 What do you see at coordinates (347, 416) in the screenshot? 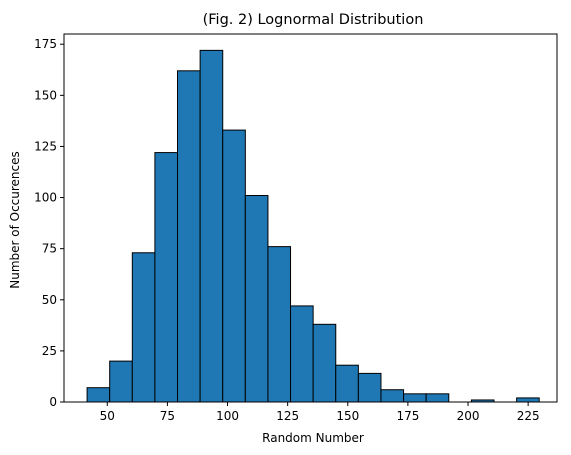
I see `x-tick-label: 150` at bounding box center [347, 416].